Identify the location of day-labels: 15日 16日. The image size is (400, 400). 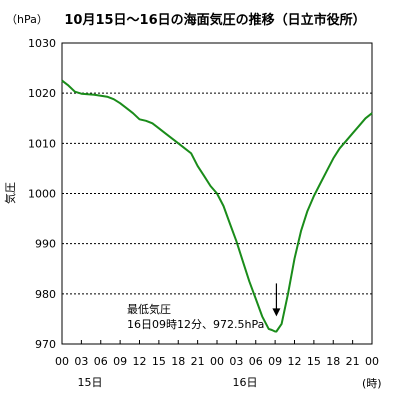
(168, 382).